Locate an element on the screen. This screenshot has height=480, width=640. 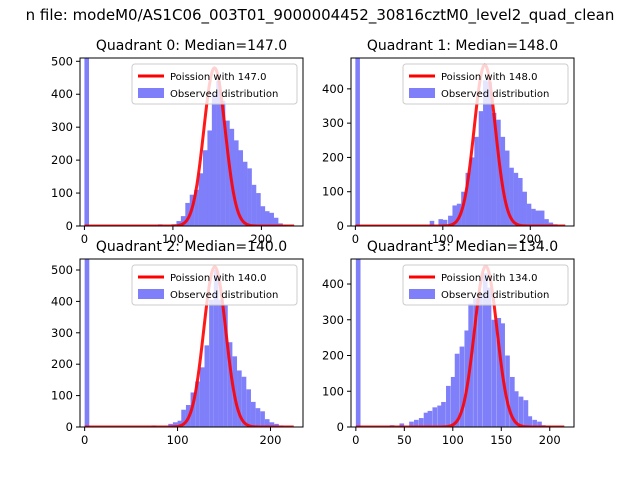
legend: Poission with 148.0 Observed distribution is located at coordinates (485, 84).